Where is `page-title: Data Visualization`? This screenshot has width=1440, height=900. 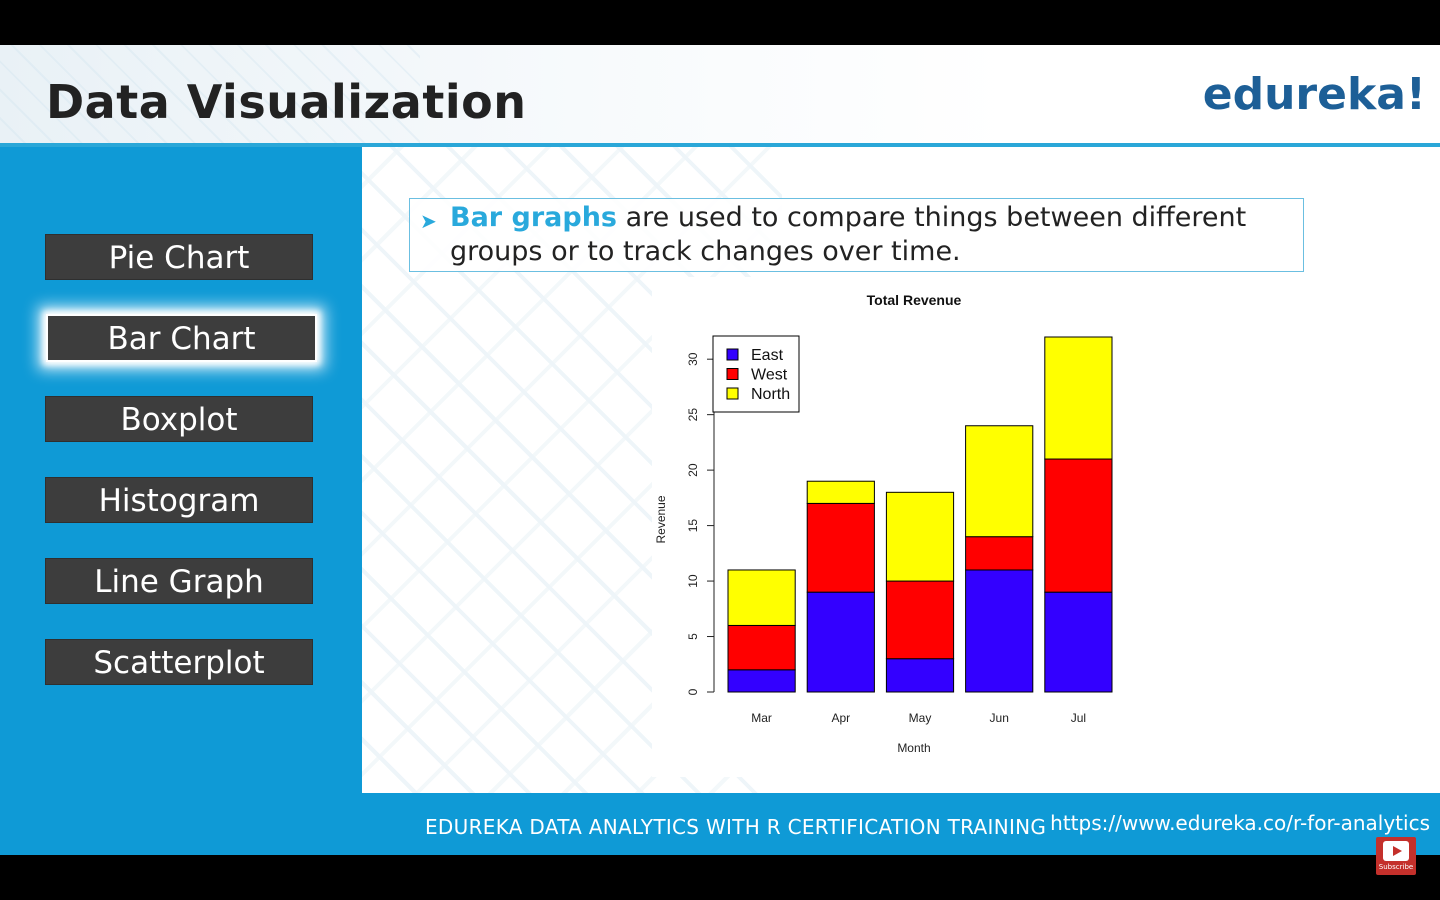 page-title: Data Visualization is located at coordinates (286, 102).